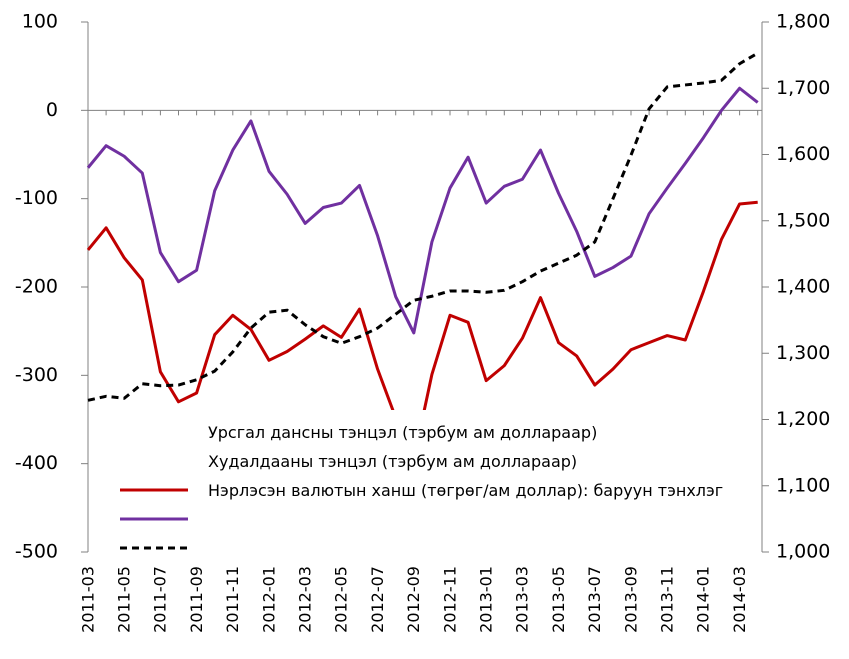 This screenshot has width=849, height=659. What do you see at coordinates (739, 599) in the screenshot?
I see `x-tick-label: 2014-03` at bounding box center [739, 599].